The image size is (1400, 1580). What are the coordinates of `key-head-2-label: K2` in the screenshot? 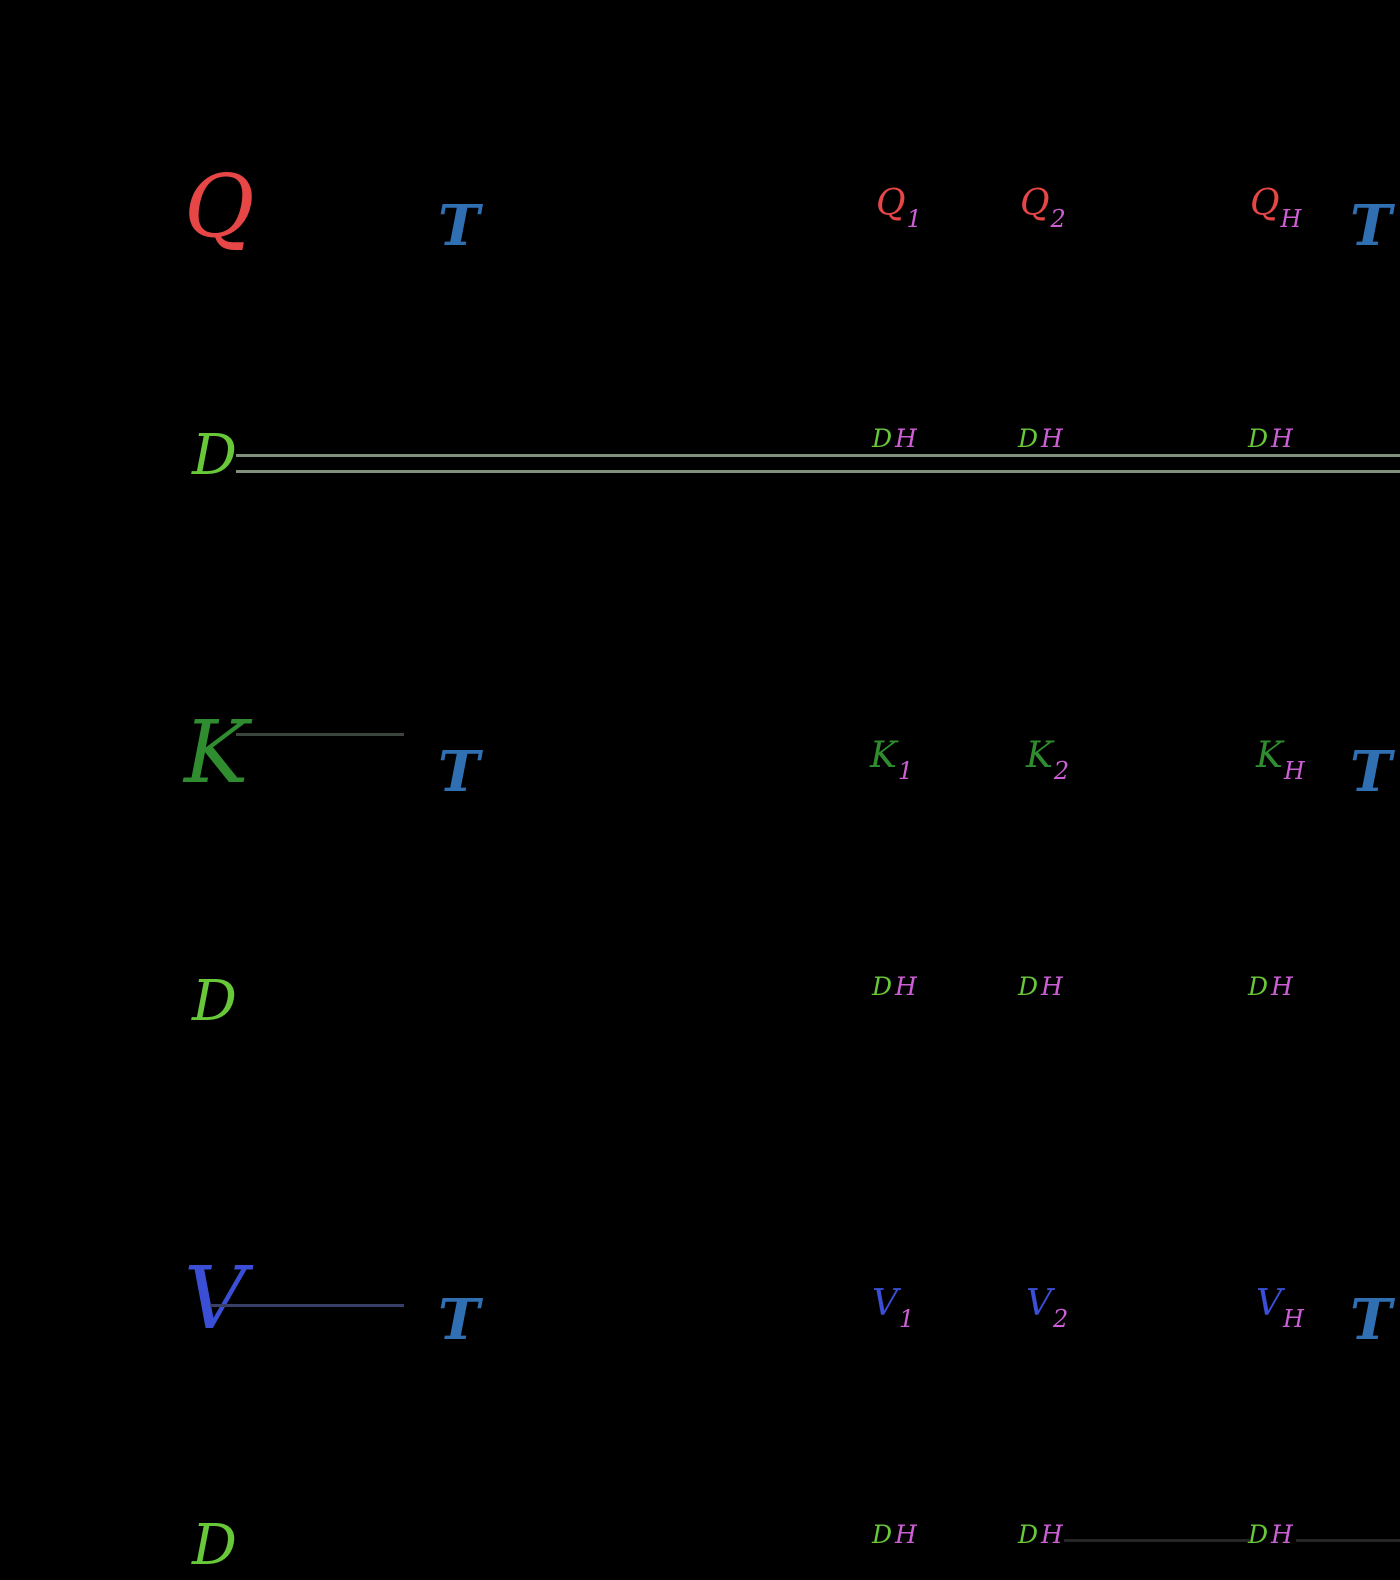 It's located at (1048, 760).